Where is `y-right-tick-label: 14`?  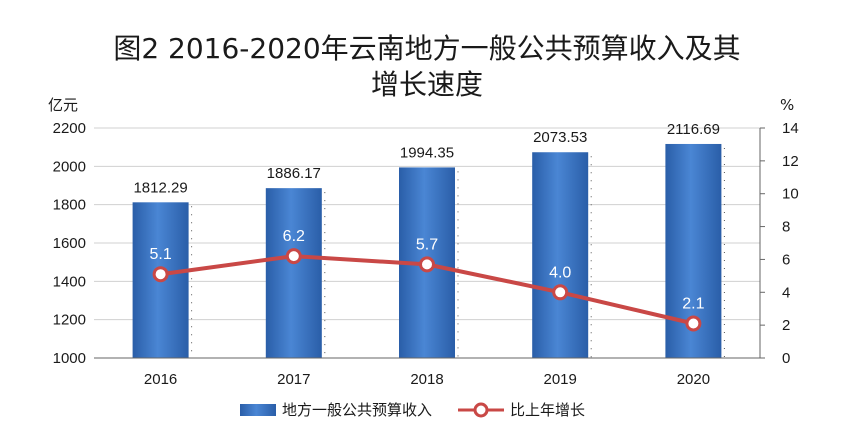 y-right-tick-label: 14 is located at coordinates (790, 128).